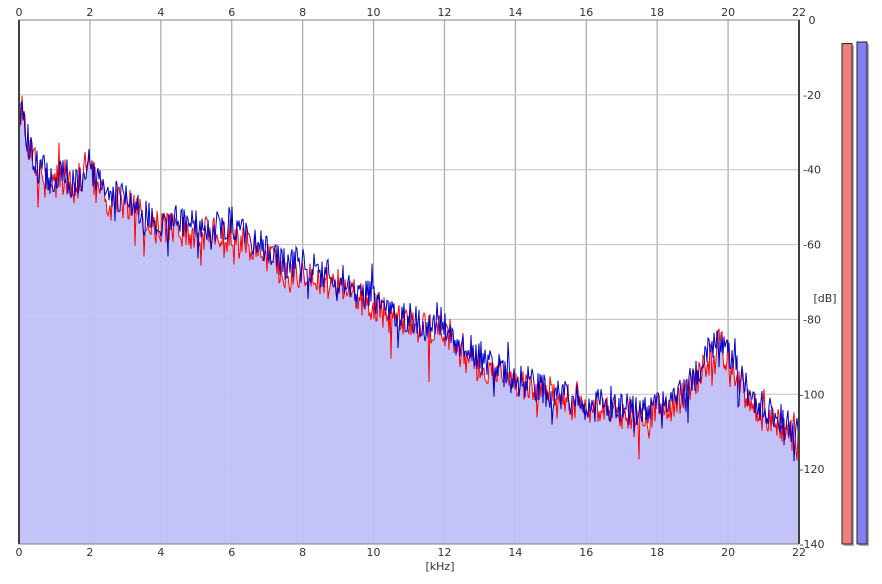  What do you see at coordinates (89, 552) in the screenshot?
I see `x-tick-label-bottom: 2` at bounding box center [89, 552].